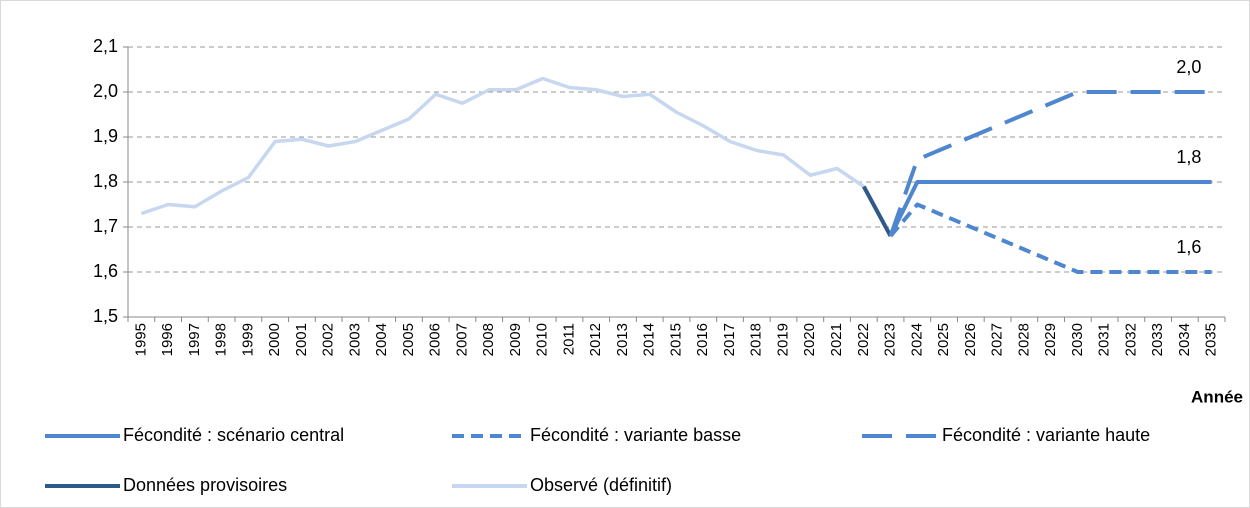 The image size is (1250, 508). Describe the element at coordinates (301, 339) in the screenshot. I see `x-tick-label: 2001` at that location.